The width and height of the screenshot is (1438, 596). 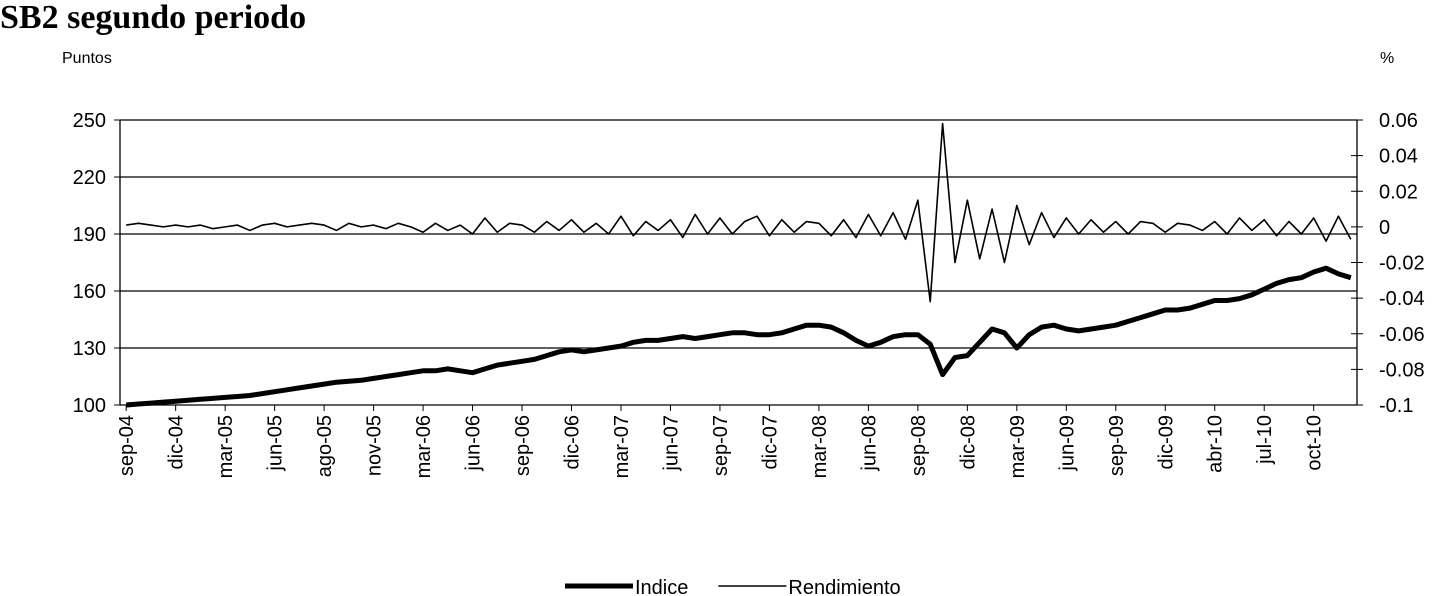 What do you see at coordinates (1402, 370) in the screenshot?
I see `y2-tick-label: -0.08` at bounding box center [1402, 370].